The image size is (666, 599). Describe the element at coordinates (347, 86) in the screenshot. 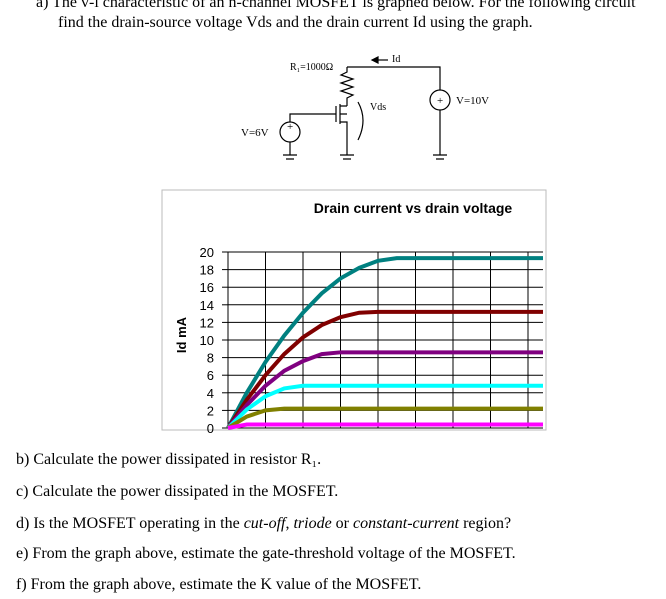

I see `resistor` at that location.